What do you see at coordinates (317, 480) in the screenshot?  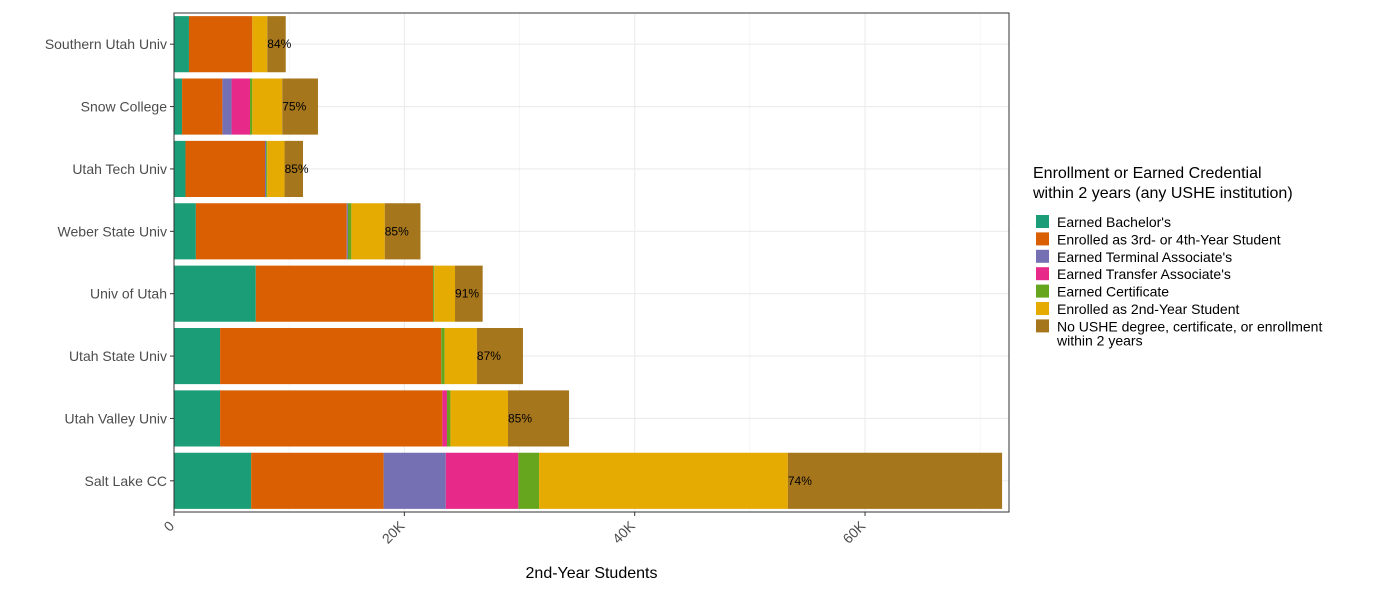 I see `bar-segment-salt-lake-cc-enrolled-as-3rd-or-4th-year-student` at bounding box center [317, 480].